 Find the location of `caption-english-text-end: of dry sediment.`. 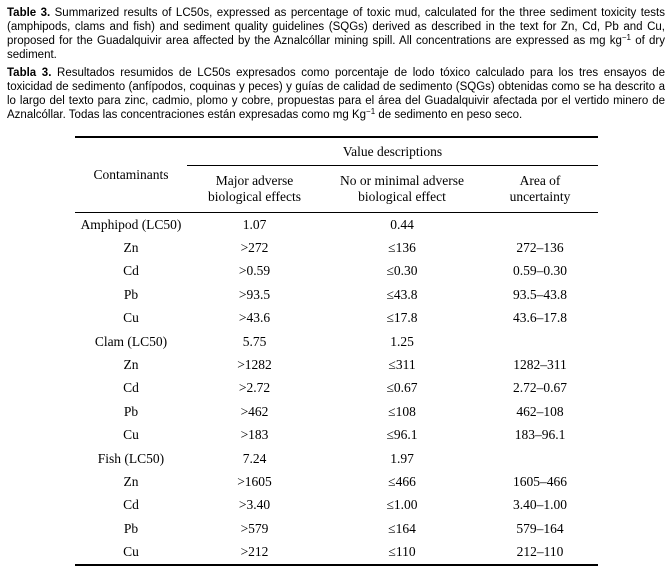

caption-english-text-end: of dry sediment. is located at coordinates (336, 48).